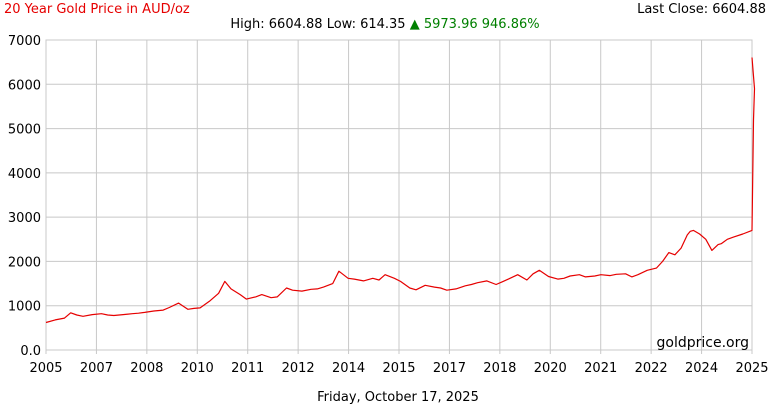 The height and width of the screenshot is (410, 770). I want to click on change-value: 5973.96, so click(450, 24).